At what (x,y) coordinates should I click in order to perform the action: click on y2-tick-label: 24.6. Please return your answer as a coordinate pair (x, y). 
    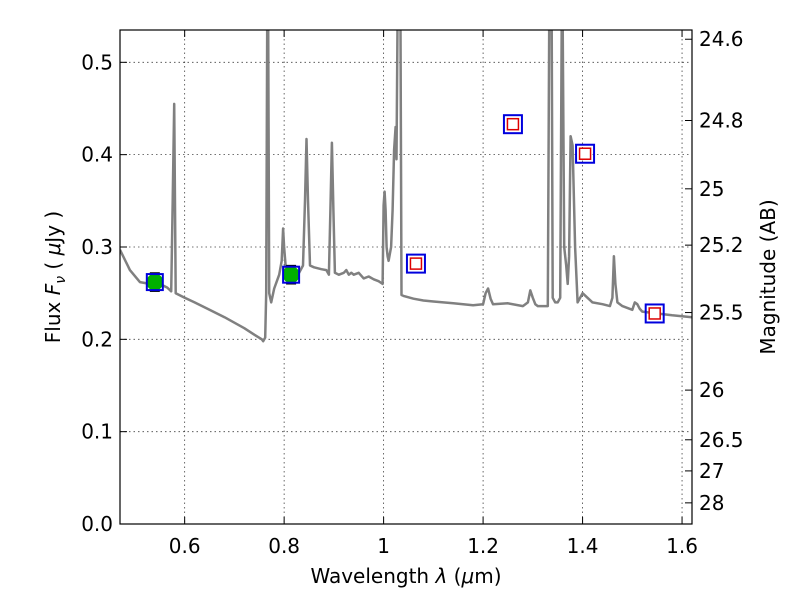
    Looking at the image, I should click on (721, 39).